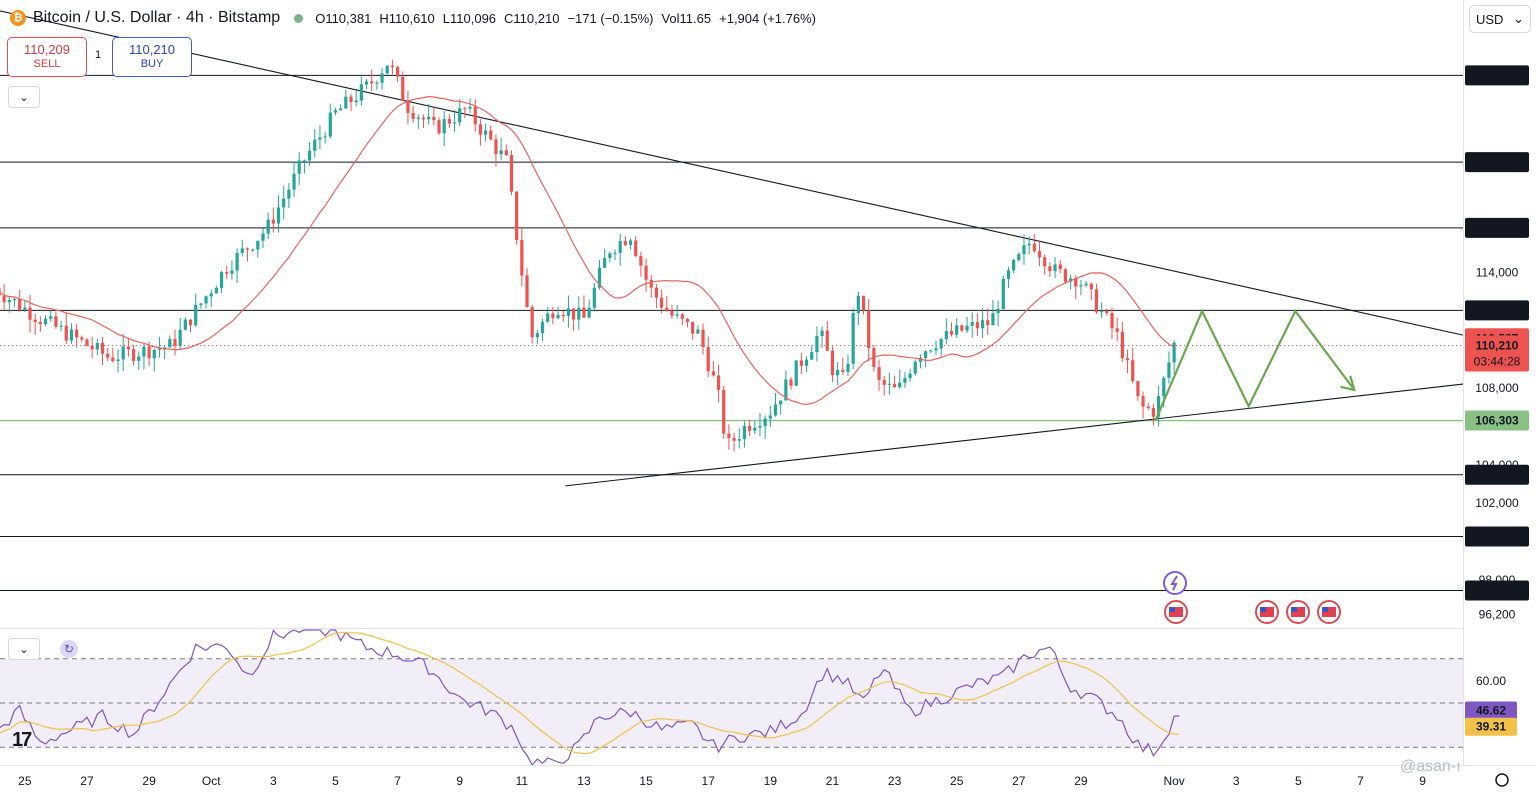  I want to click on last-price-label: 110,210, so click(1497, 345).